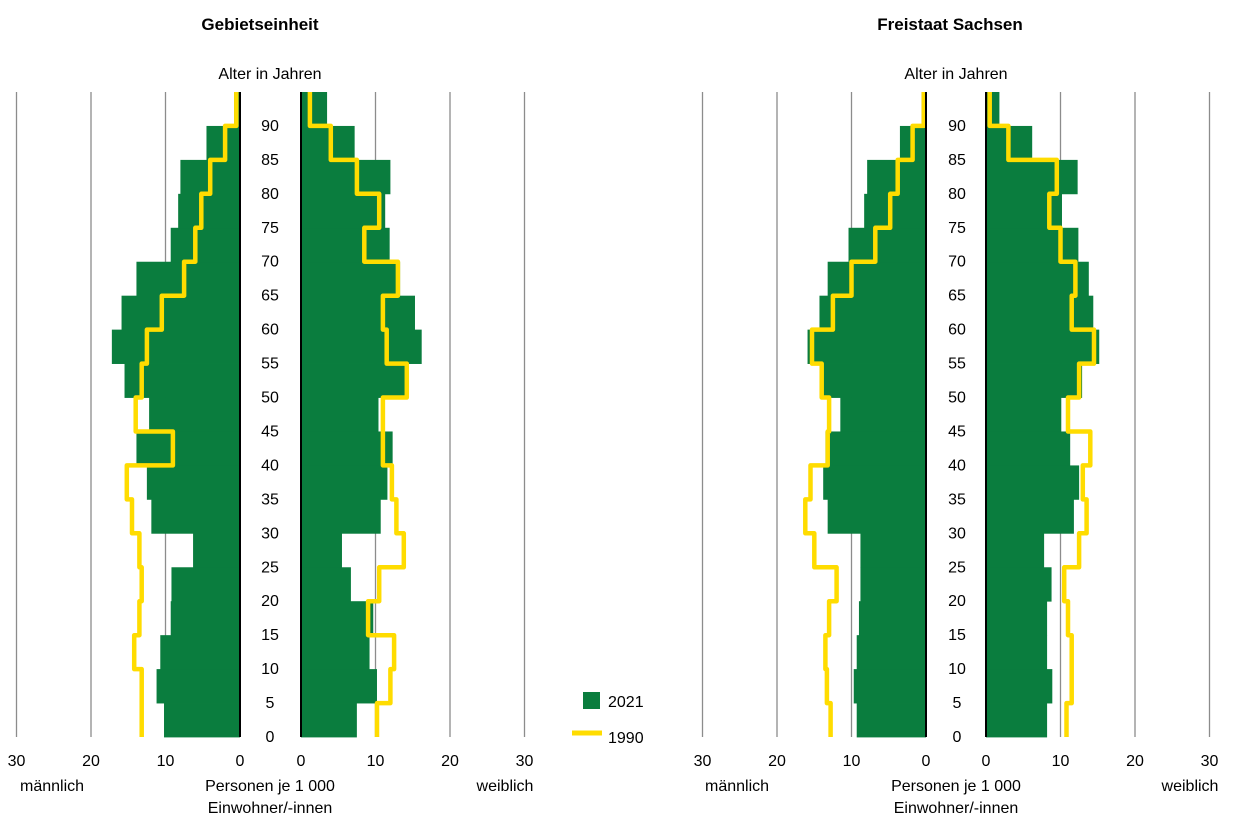 The image size is (1239, 822). What do you see at coordinates (926, 761) in the screenshot?
I see `male-x-tick-label: 0` at bounding box center [926, 761].